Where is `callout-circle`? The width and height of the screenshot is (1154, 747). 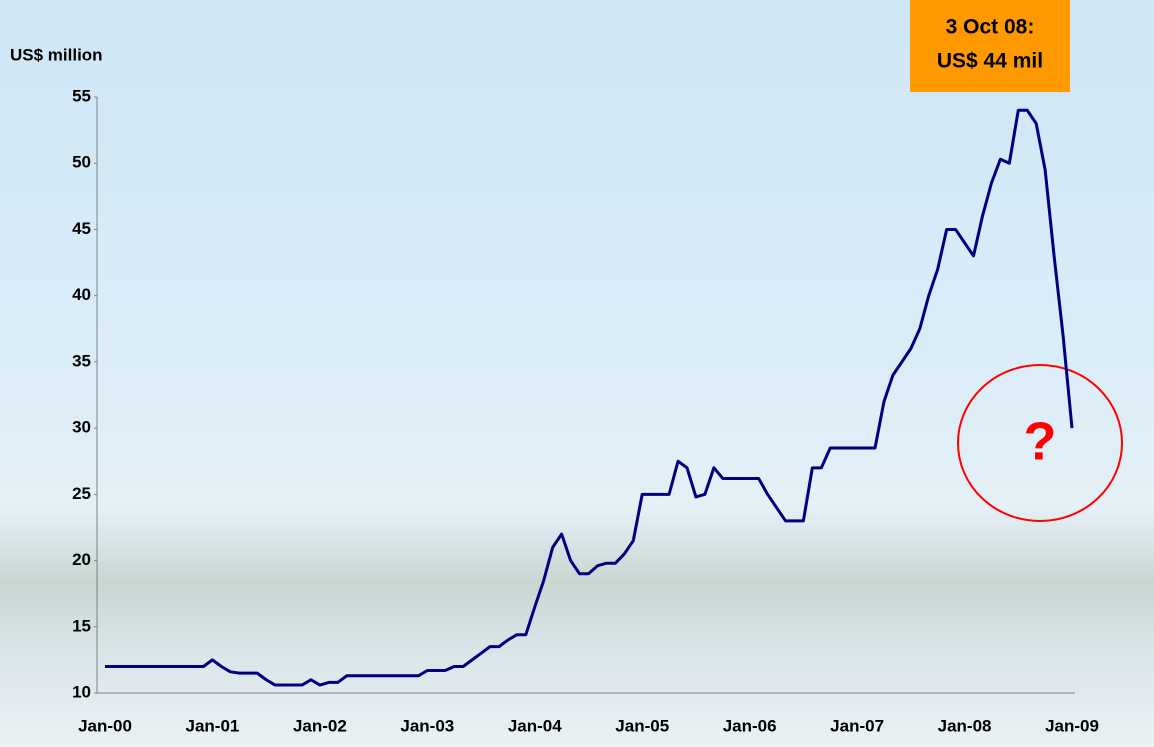 callout-circle is located at coordinates (1040, 443).